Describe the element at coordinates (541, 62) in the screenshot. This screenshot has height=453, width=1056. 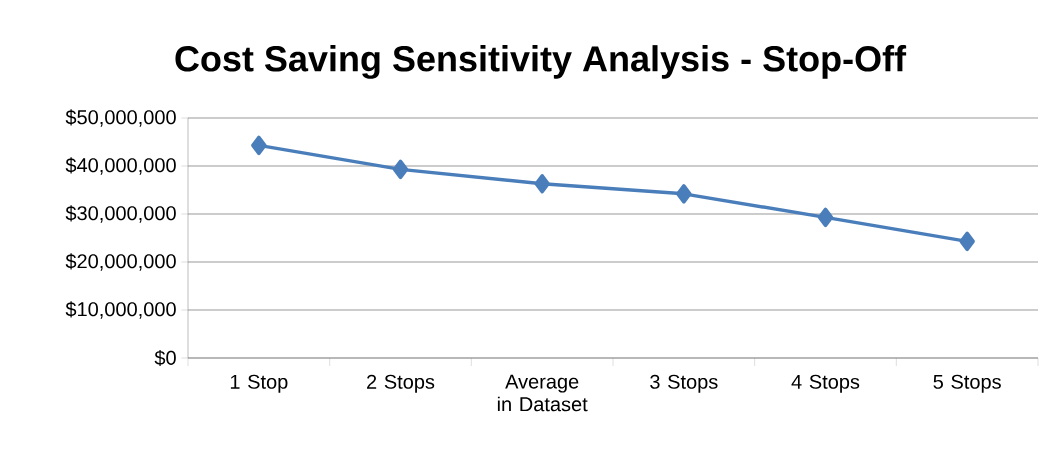
I see `chart-title: Cost Saving Sensitivity Analysis - Stop-Off` at that location.